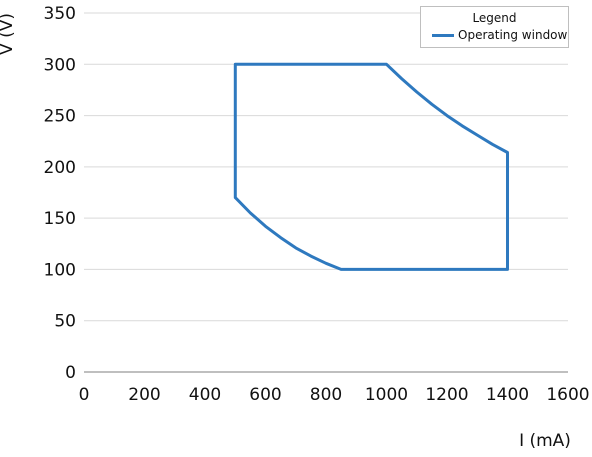 This screenshot has height=457, width=592. I want to click on x-tick-label: 400, so click(205, 395).